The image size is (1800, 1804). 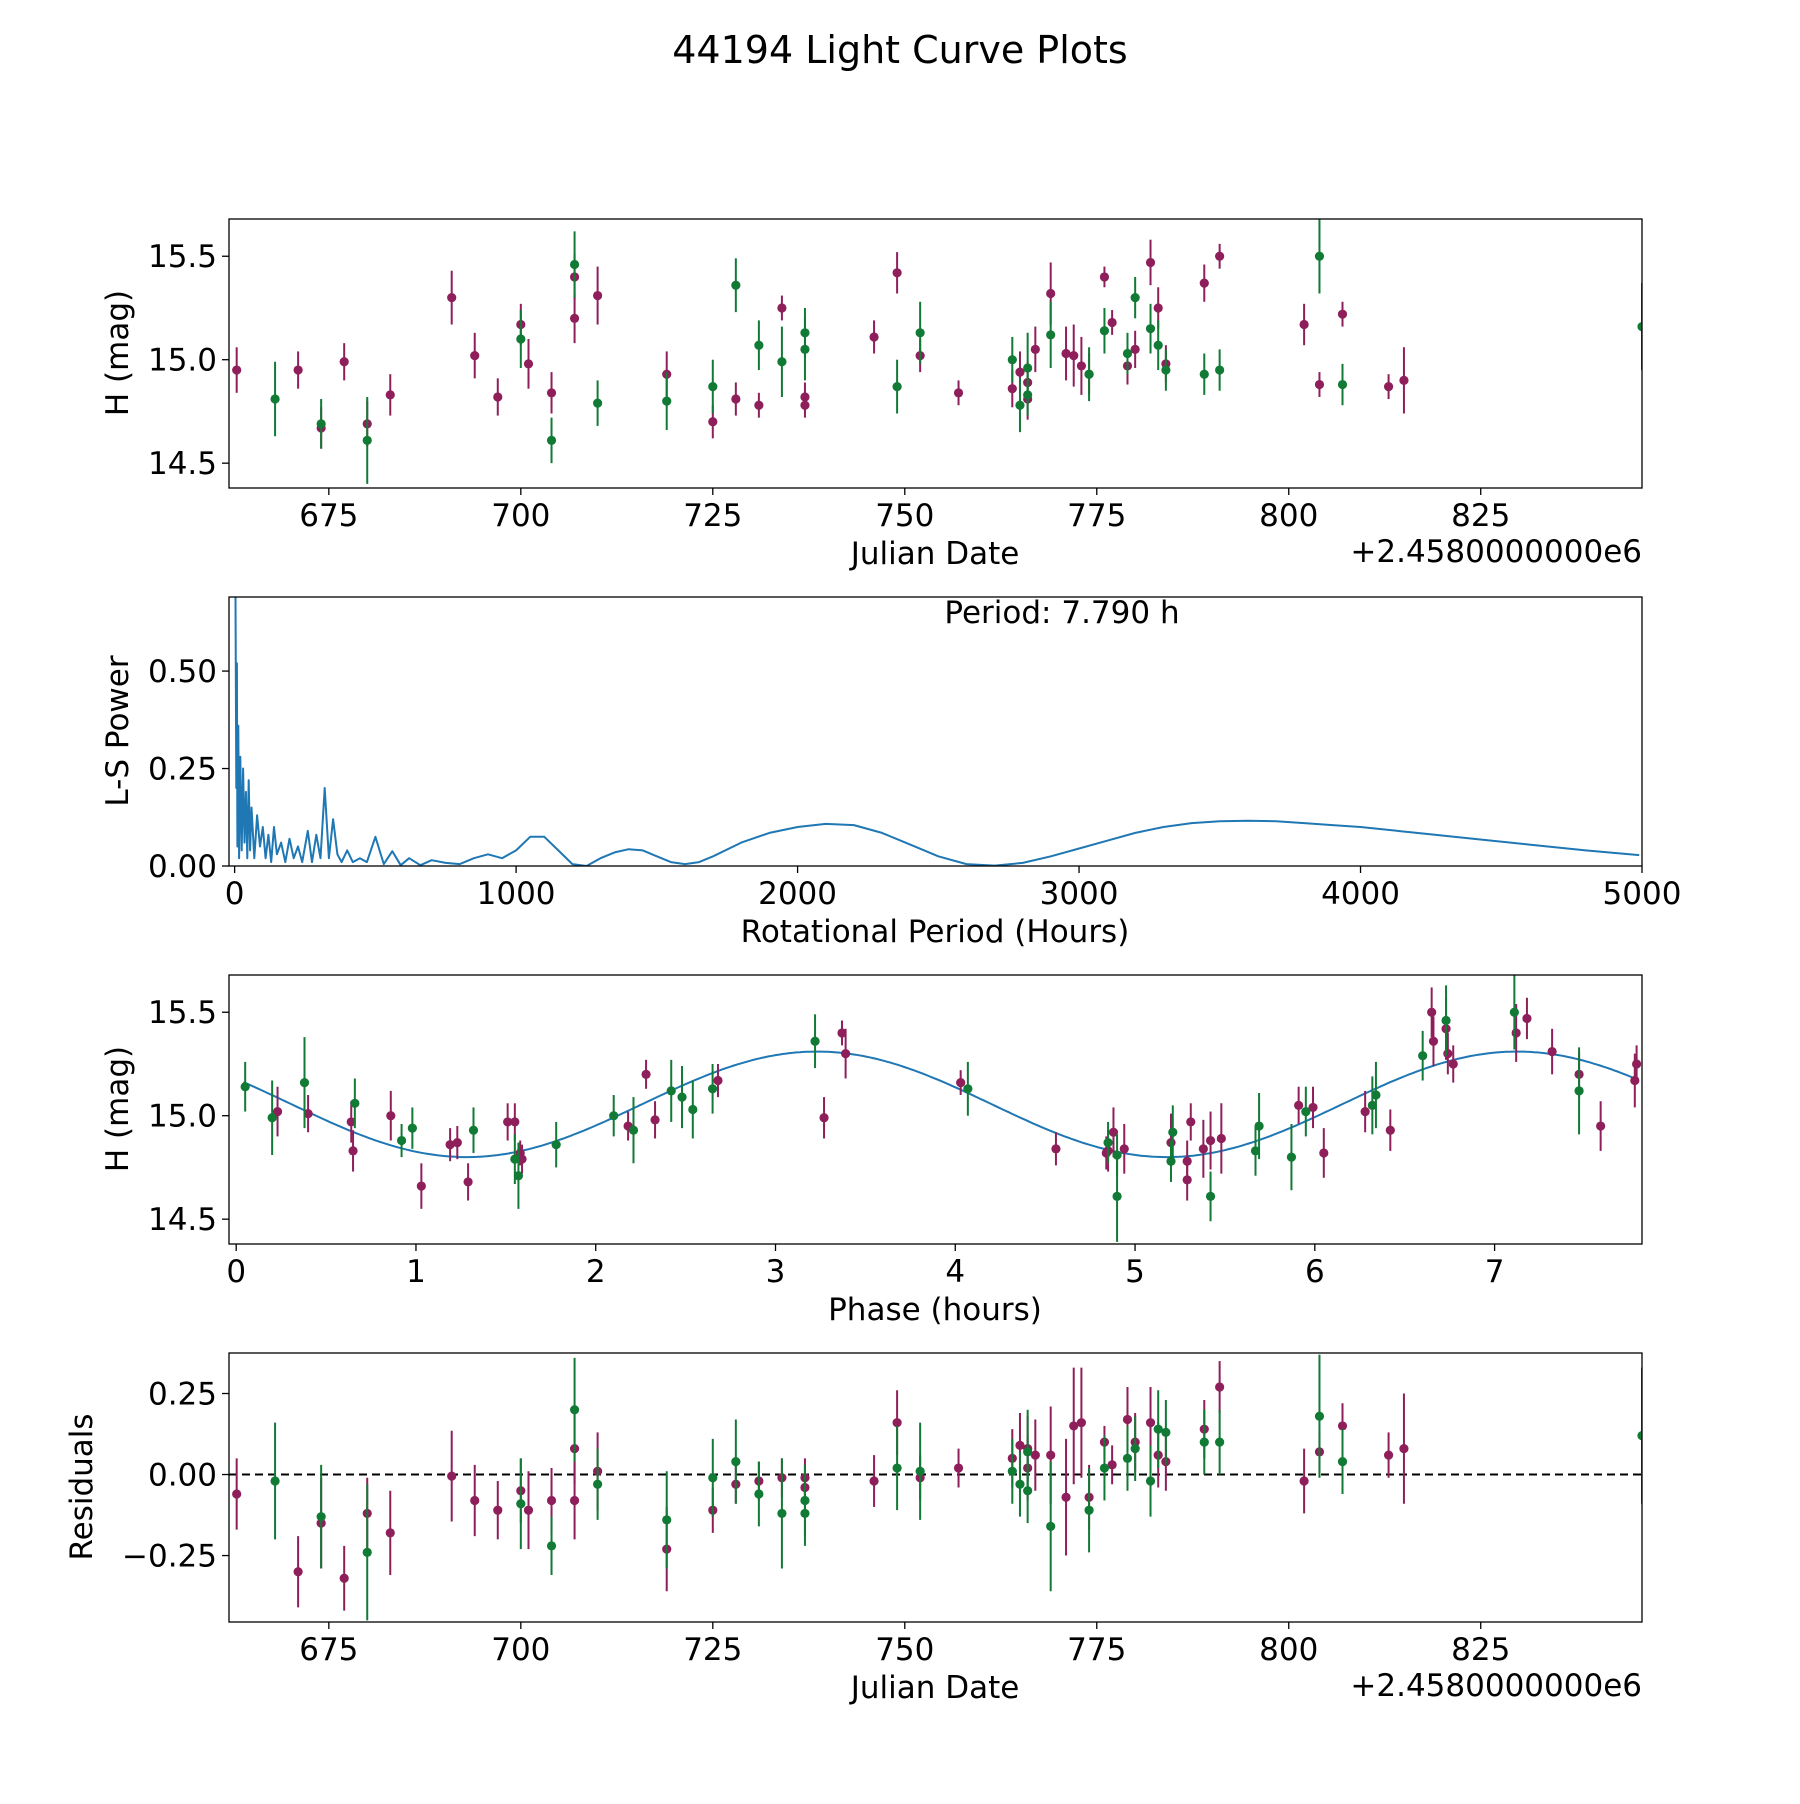 I want to click on phase-curve-marks, so click(x=941, y=1108).